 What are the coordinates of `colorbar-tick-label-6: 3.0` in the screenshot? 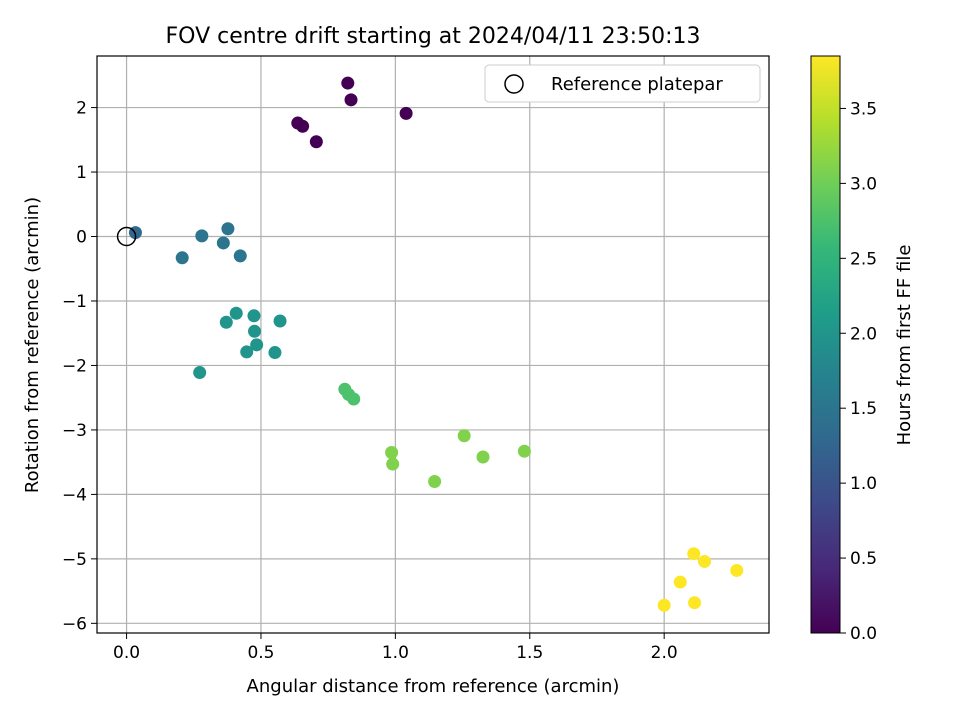 It's located at (863, 184).